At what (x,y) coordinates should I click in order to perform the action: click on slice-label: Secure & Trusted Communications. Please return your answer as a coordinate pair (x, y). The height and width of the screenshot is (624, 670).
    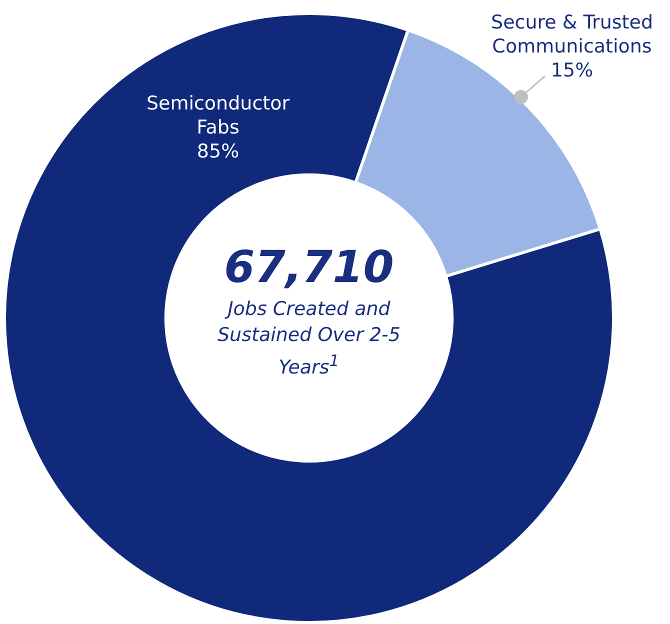
    Looking at the image, I should click on (572, 34).